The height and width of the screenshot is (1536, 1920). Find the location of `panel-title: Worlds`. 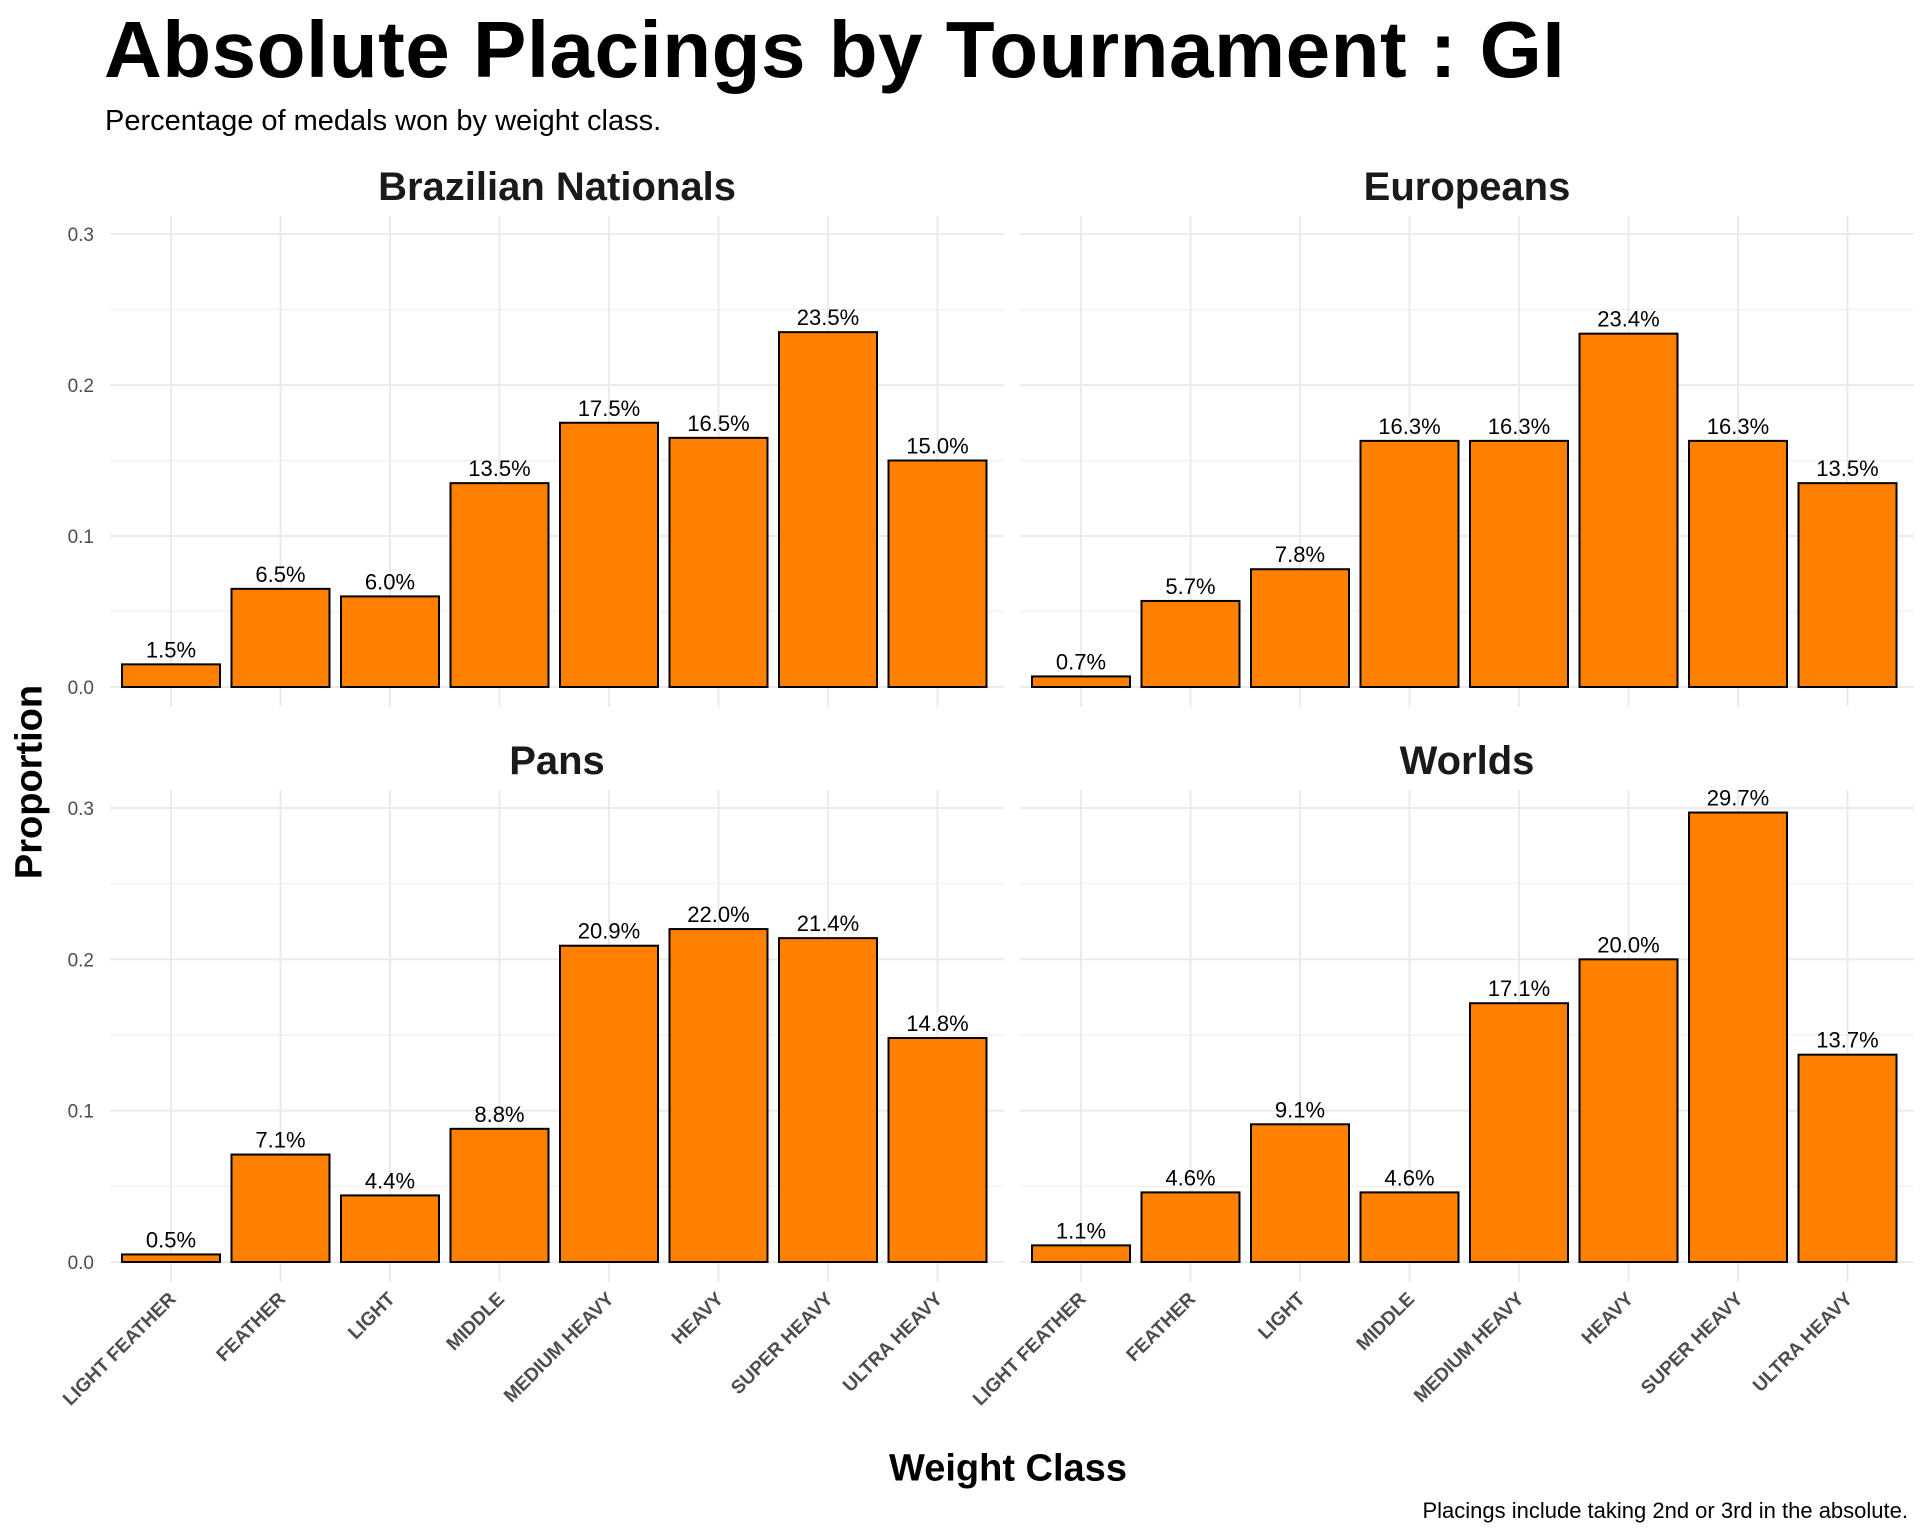

panel-title: Worlds is located at coordinates (1467, 761).